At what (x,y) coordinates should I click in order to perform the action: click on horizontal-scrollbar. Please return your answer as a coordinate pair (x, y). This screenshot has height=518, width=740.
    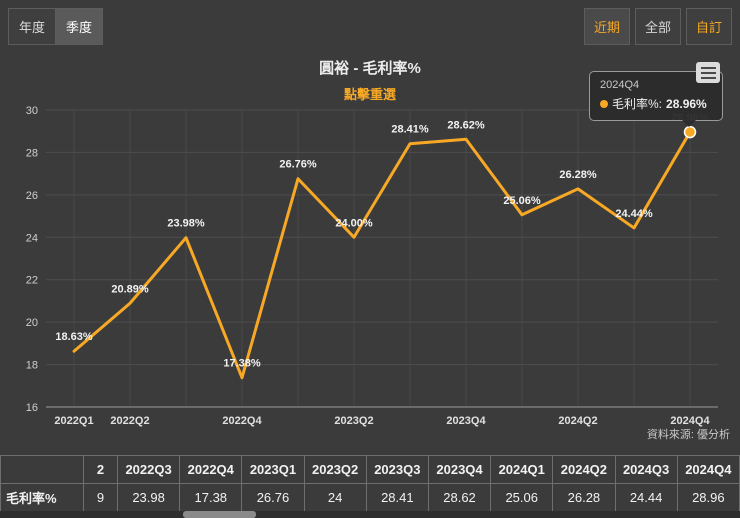
    Looking at the image, I should click on (370, 514).